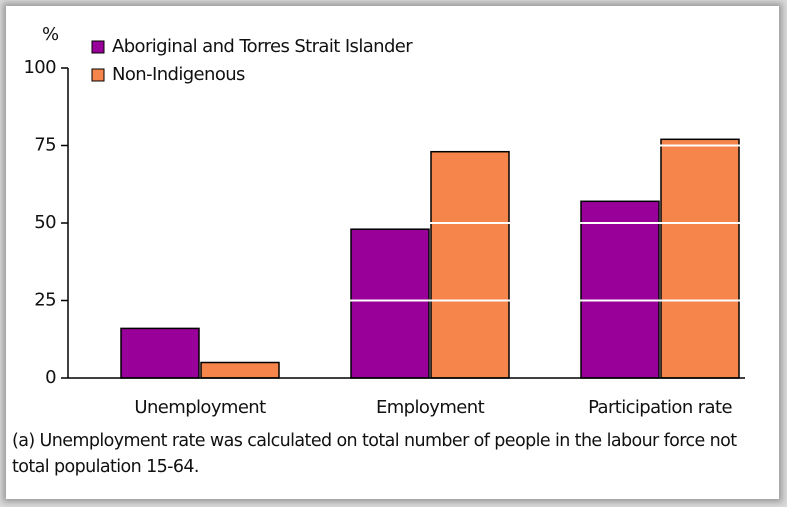  Describe the element at coordinates (430, 407) in the screenshot. I see `x-tick-label: Employment` at that location.